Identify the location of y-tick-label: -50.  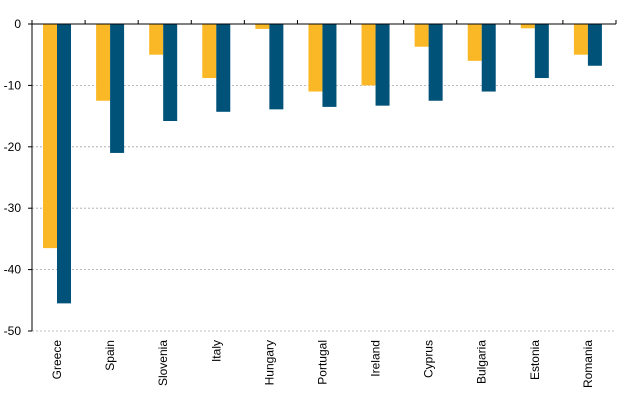
(13, 331).